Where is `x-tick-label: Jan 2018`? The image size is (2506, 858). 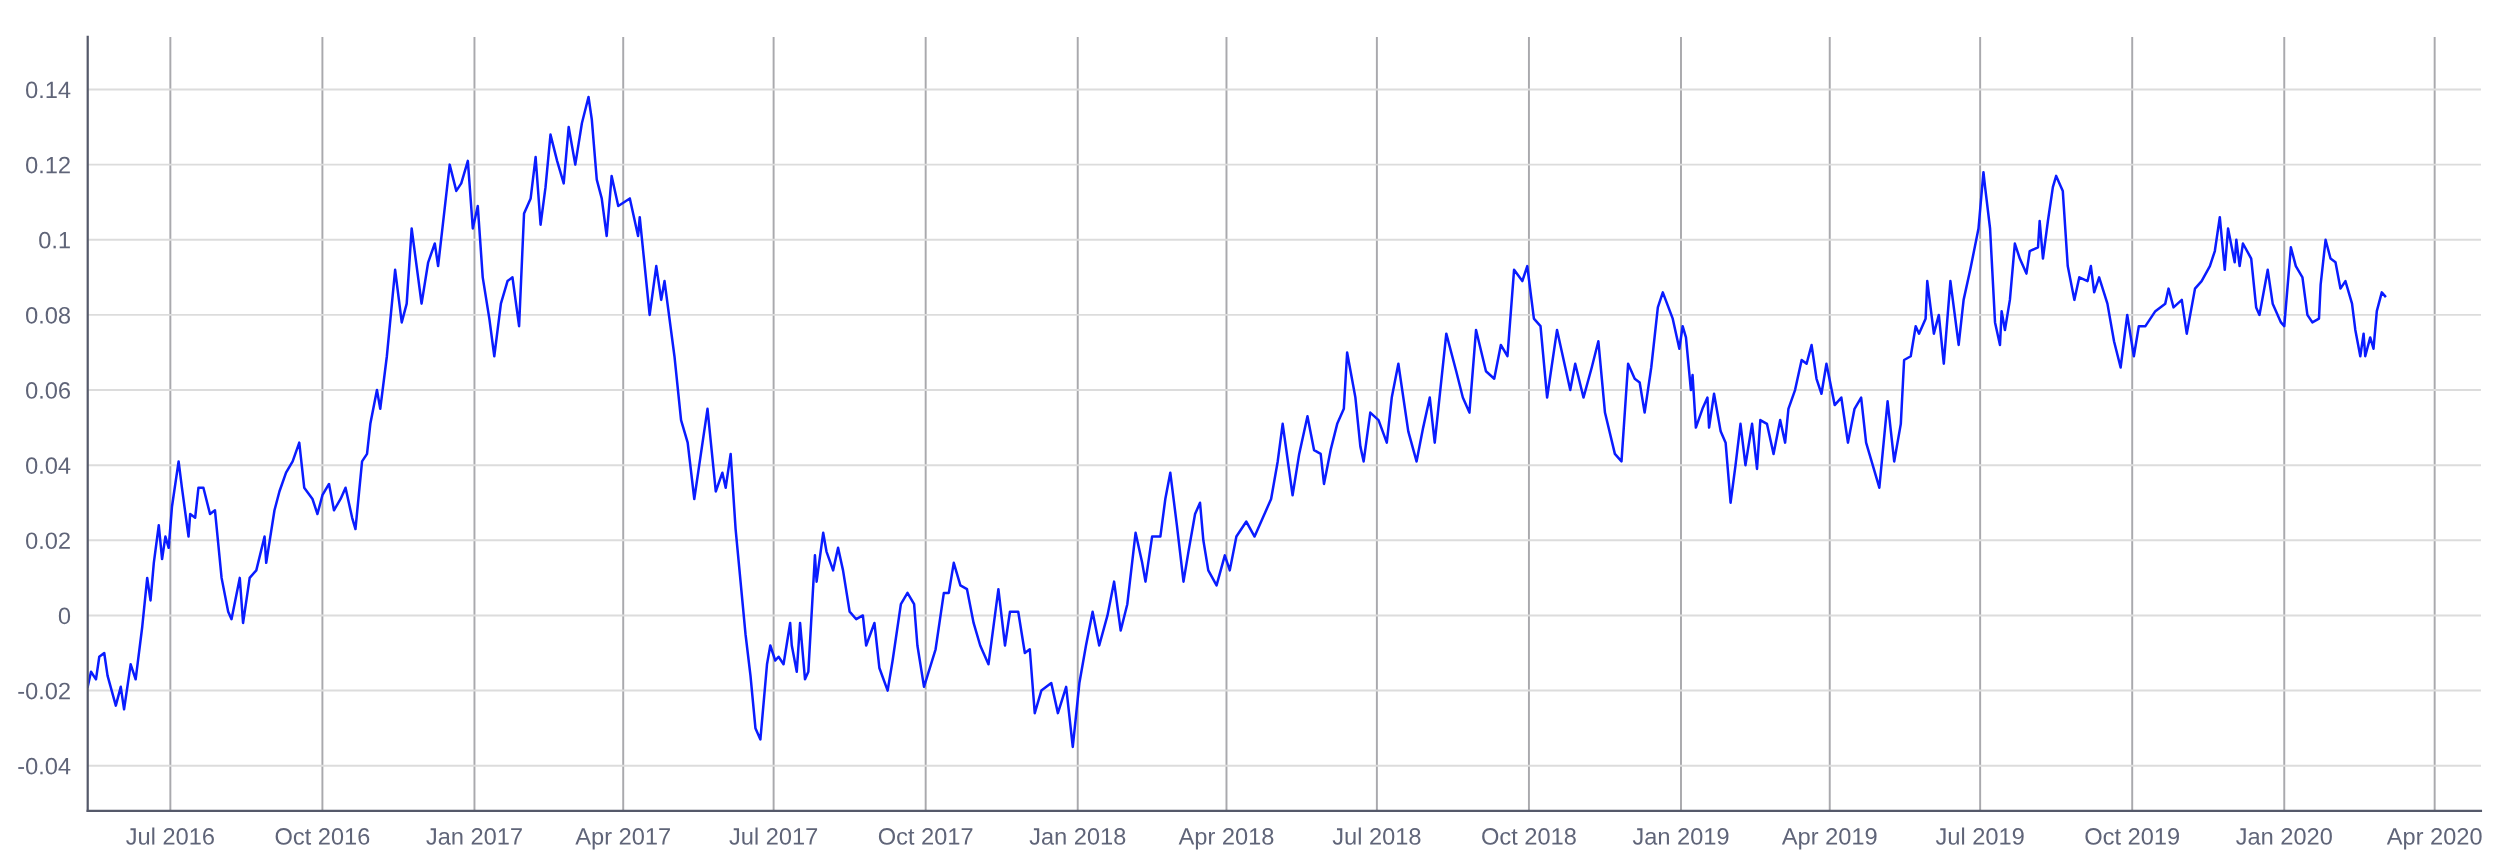
x-tick-label: Jan 2018 is located at coordinates (1077, 836).